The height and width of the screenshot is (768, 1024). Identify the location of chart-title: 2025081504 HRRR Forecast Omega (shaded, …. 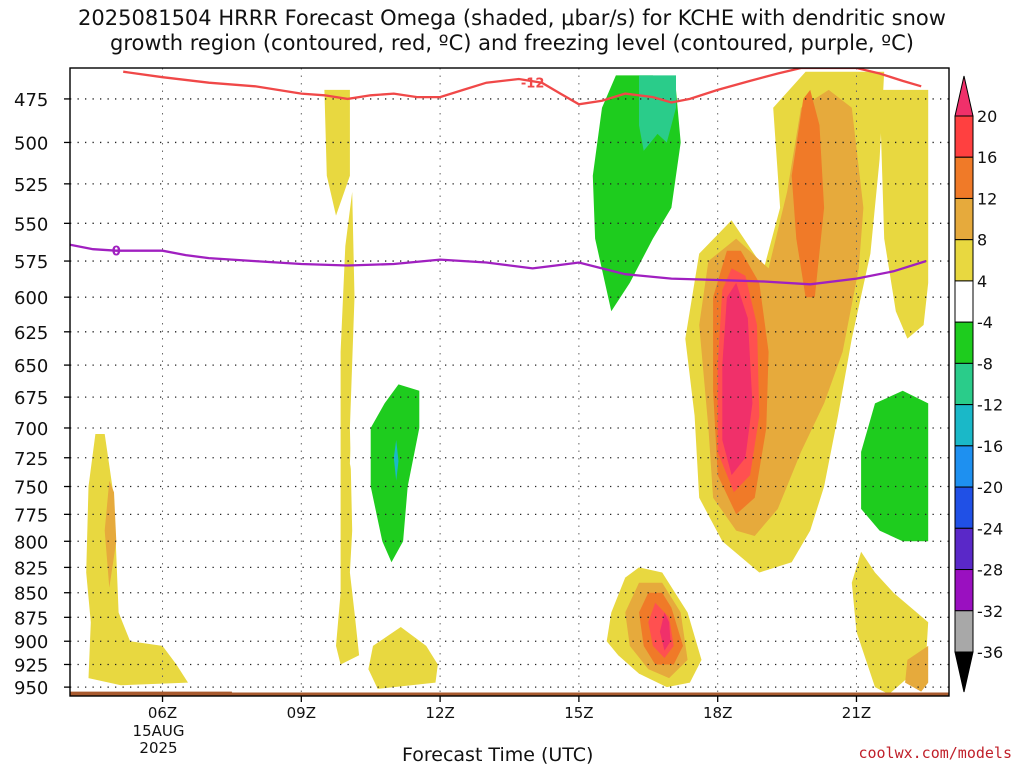
(512, 30).